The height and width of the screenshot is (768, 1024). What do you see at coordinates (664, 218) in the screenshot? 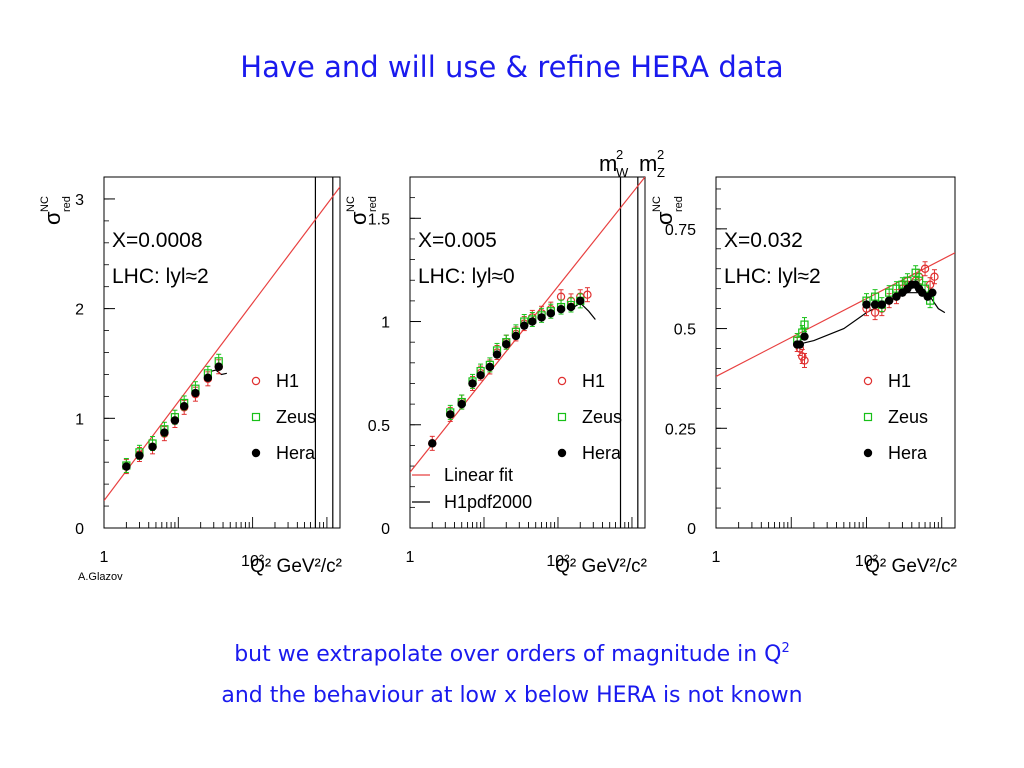
I see `y-axis-sigma: σ` at bounding box center [664, 218].